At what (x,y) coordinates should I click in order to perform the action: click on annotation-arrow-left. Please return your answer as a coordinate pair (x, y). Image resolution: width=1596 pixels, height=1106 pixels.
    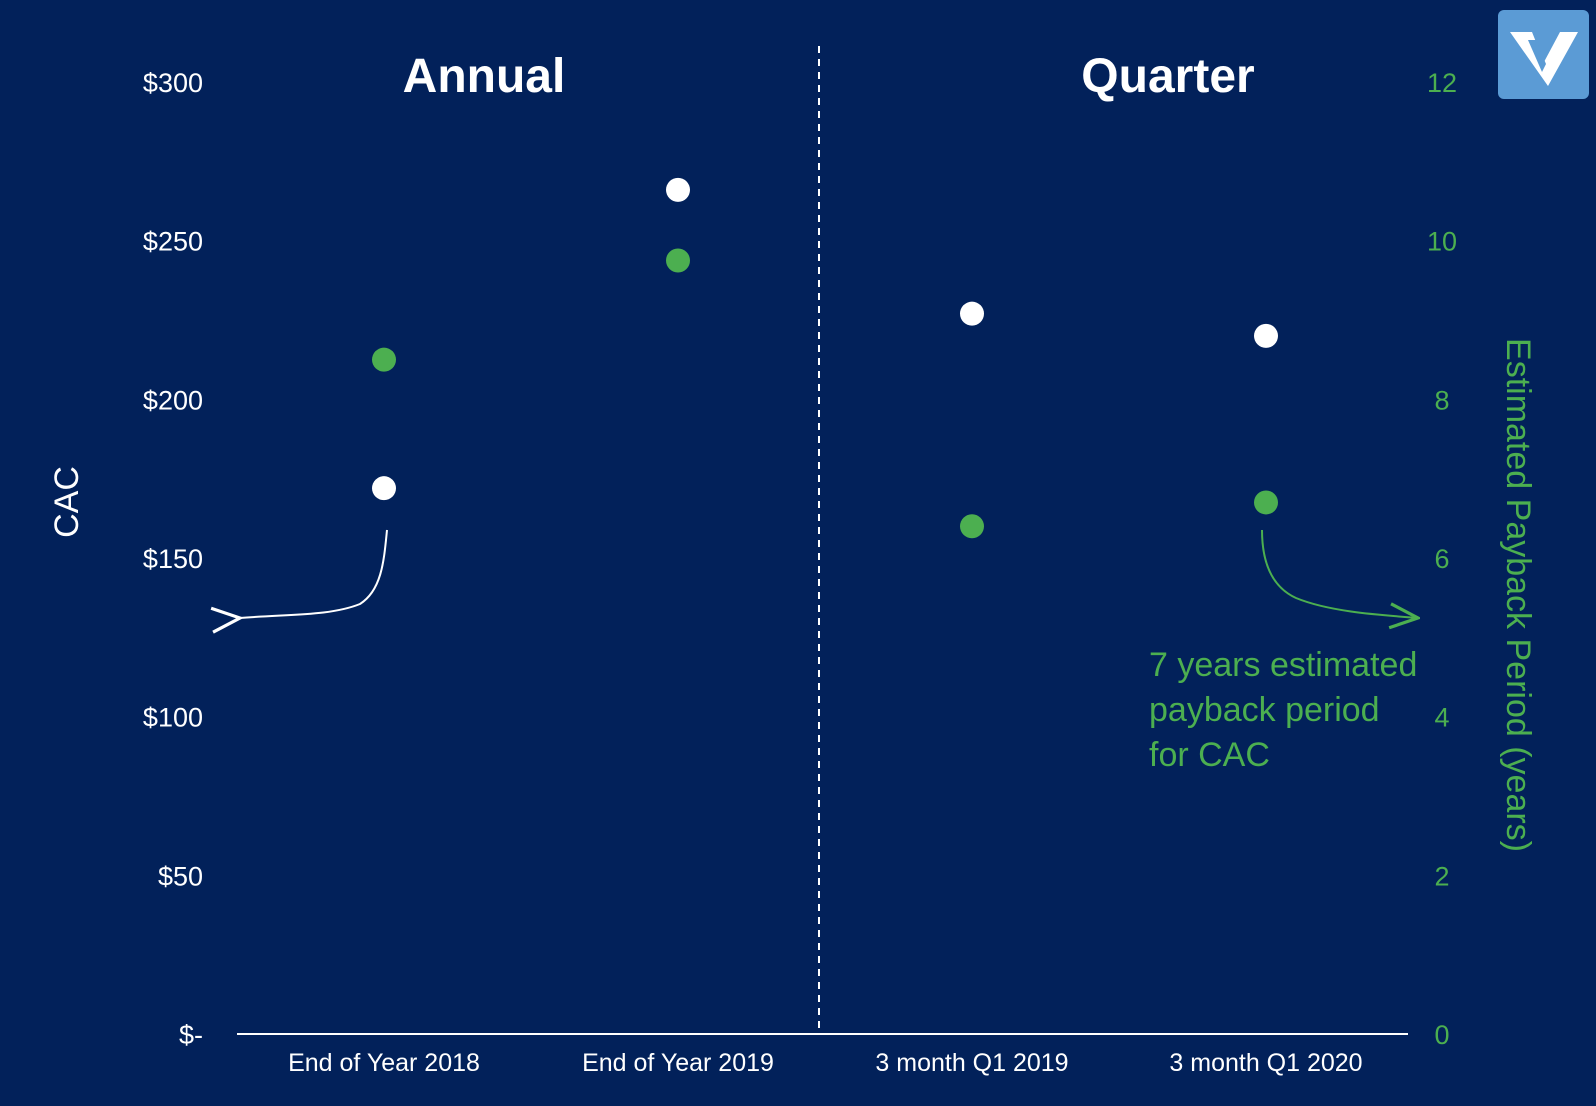
    Looking at the image, I should click on (314, 573).